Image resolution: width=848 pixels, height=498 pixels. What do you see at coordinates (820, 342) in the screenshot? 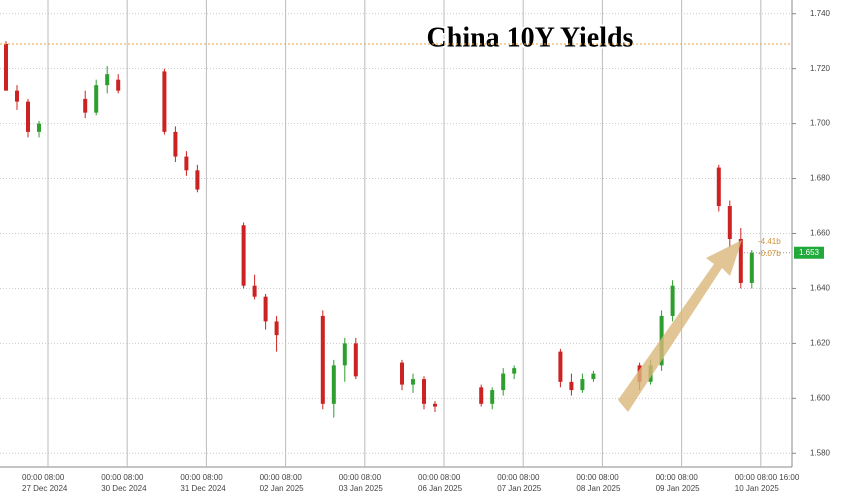
I see `y-tick-label: 1.620` at bounding box center [820, 342].